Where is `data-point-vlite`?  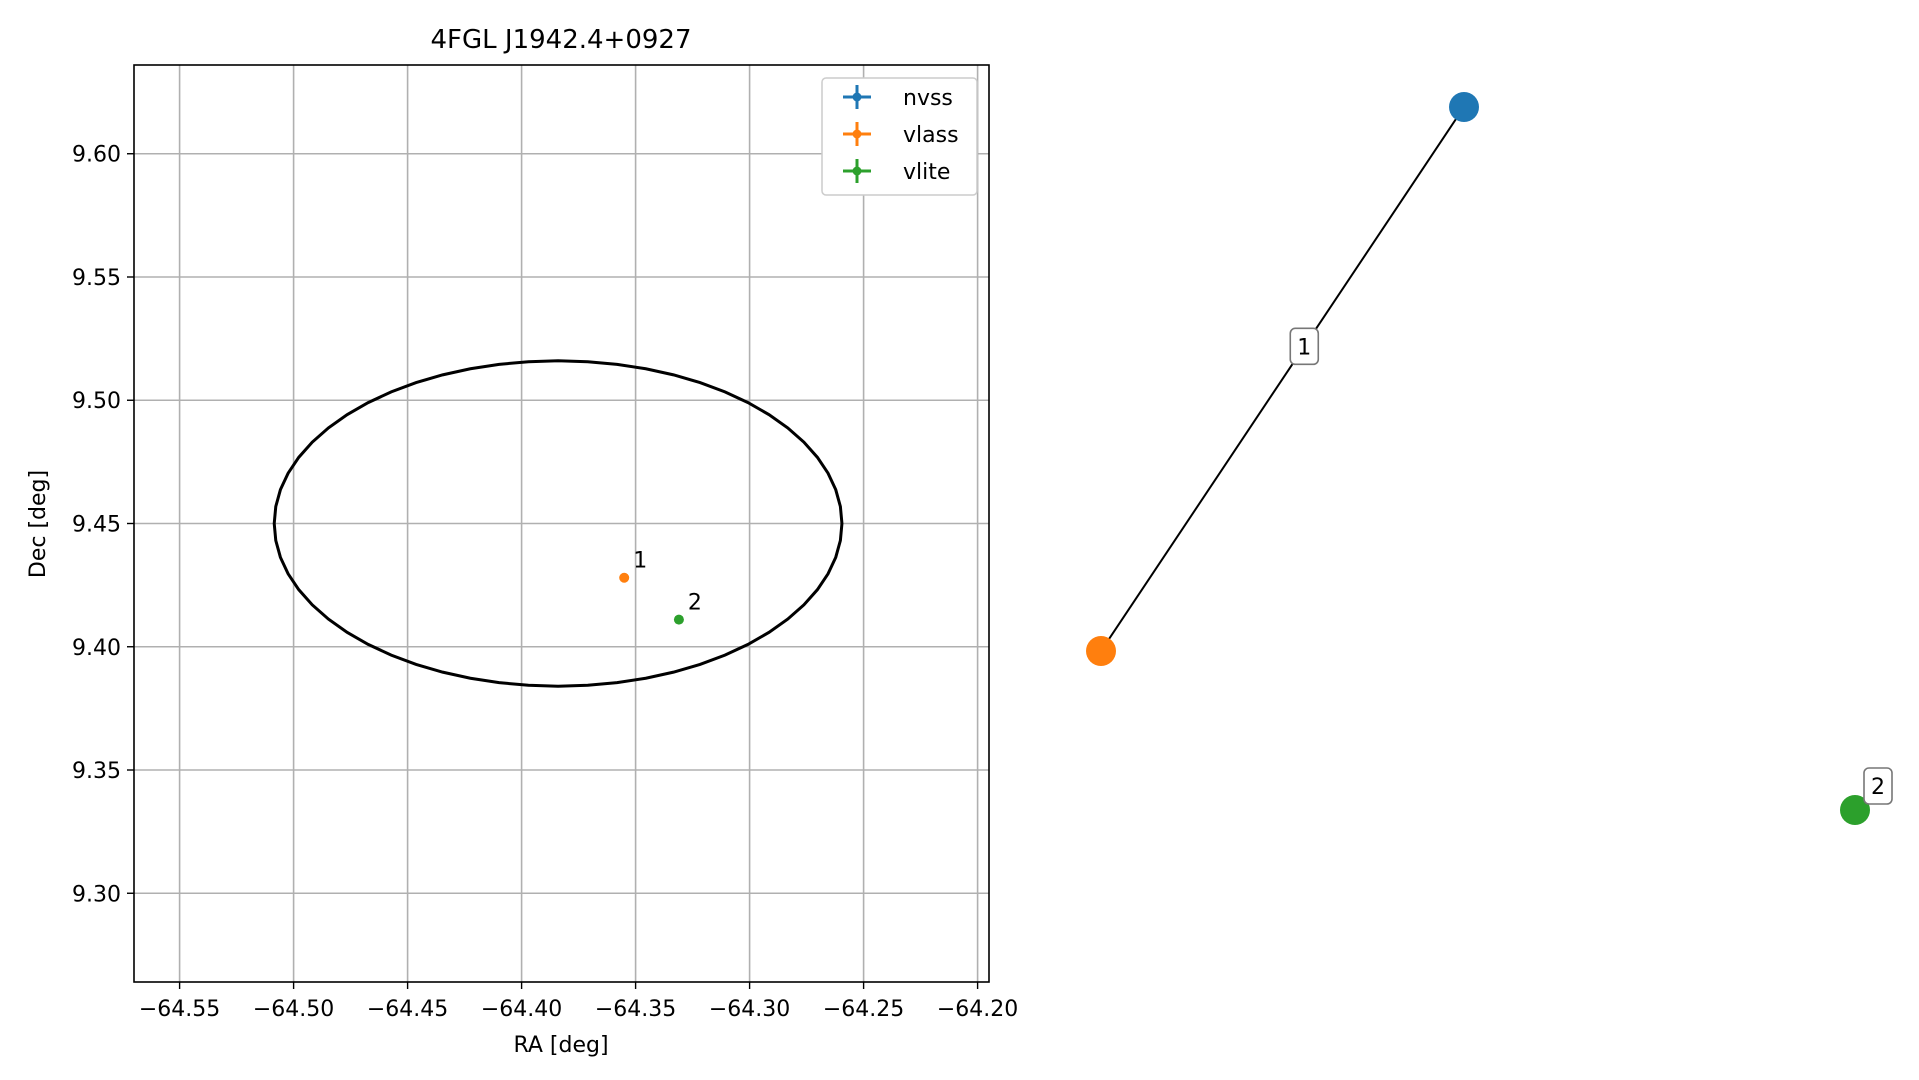
data-point-vlite is located at coordinates (678, 619).